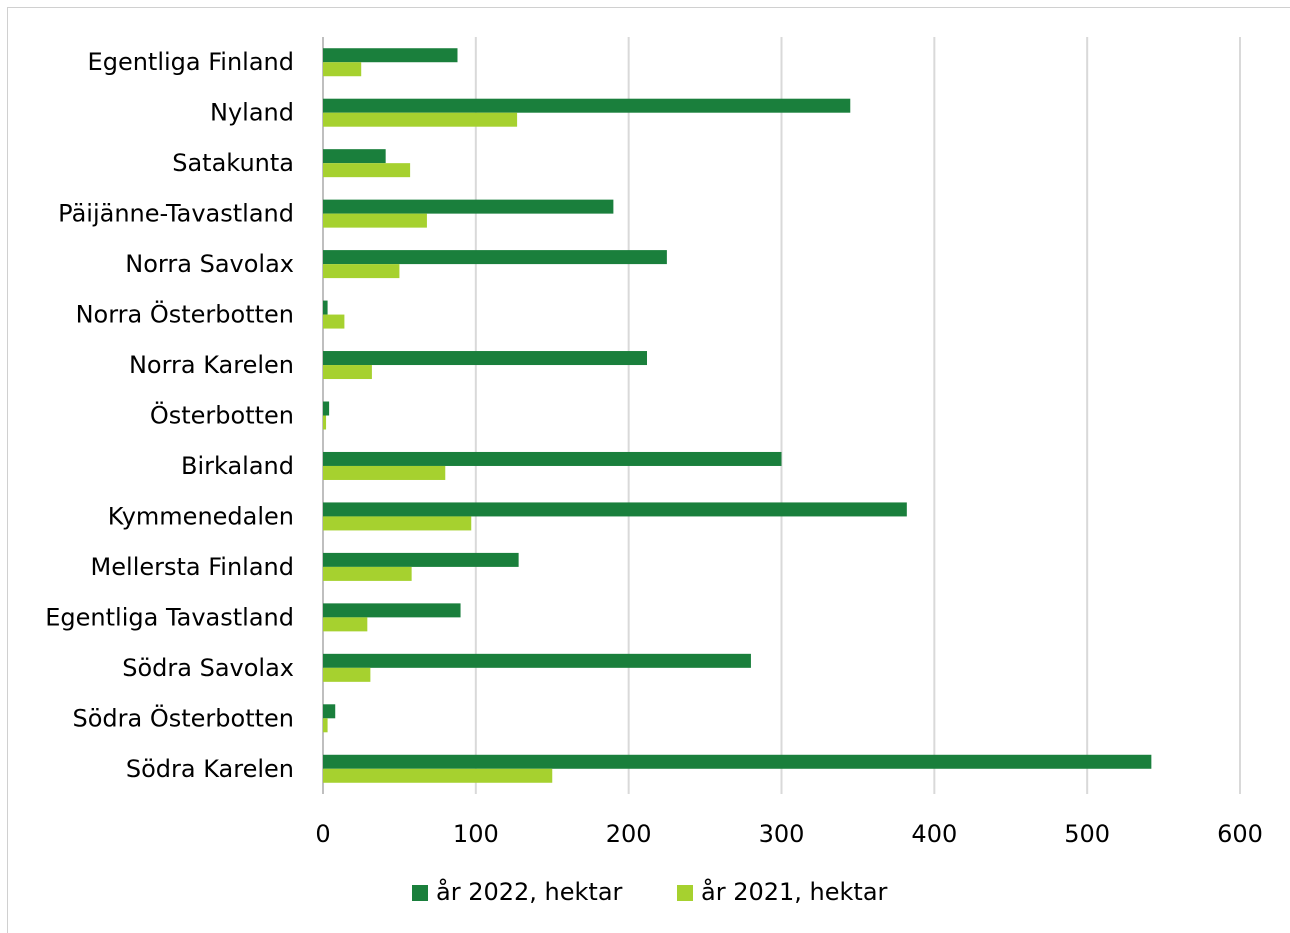 The image size is (1290, 933). Describe the element at coordinates (209, 264) in the screenshot. I see `category-label: Norra Savolax` at that location.